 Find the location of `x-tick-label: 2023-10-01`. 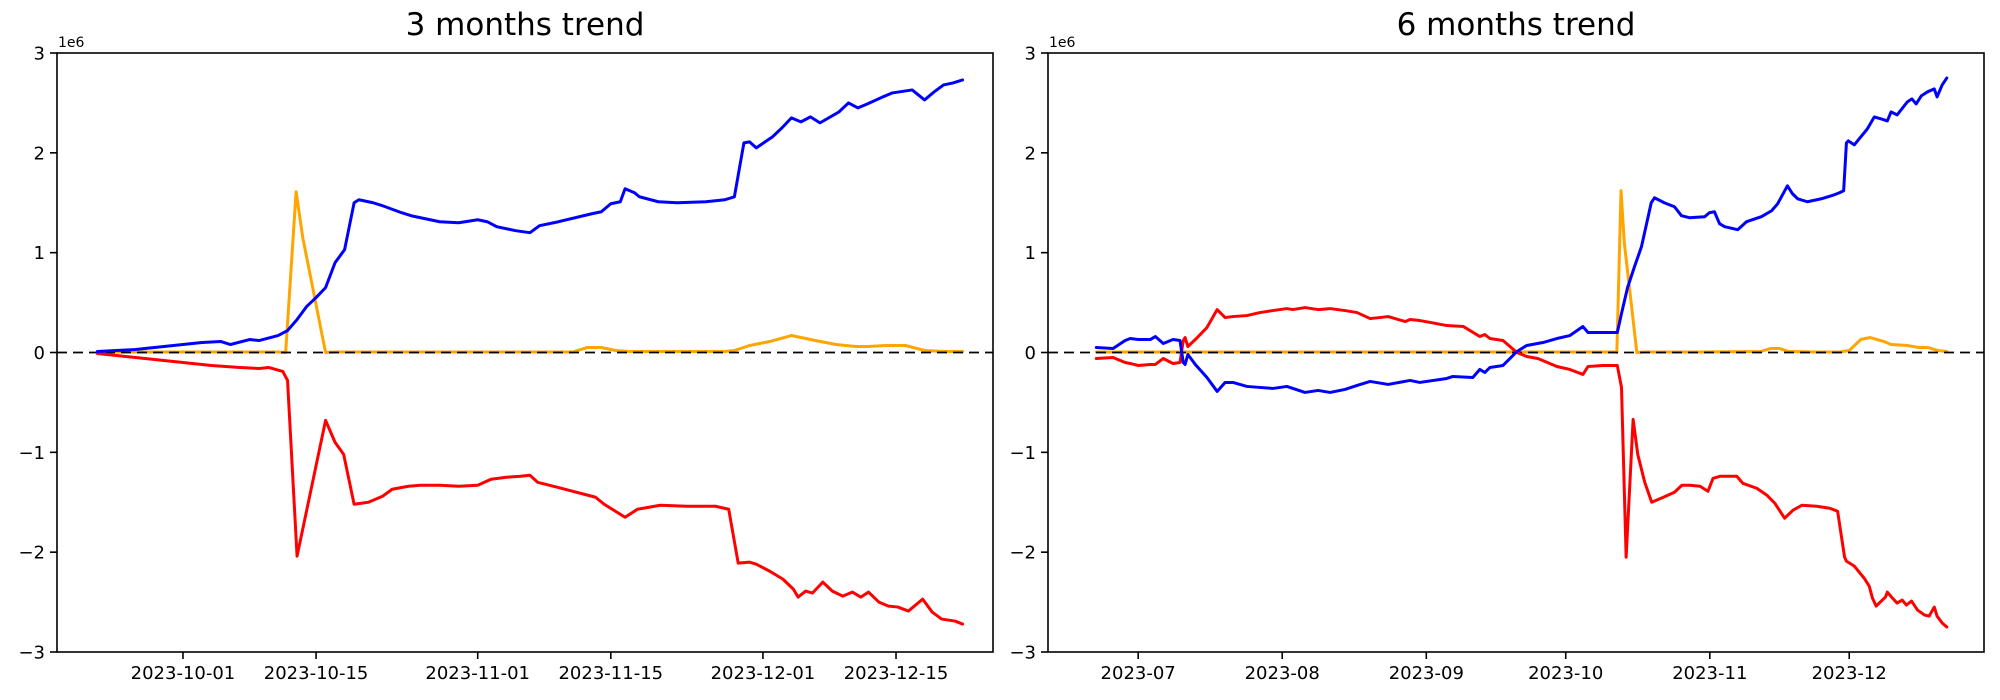

x-tick-label: 2023-10-01 is located at coordinates (183, 673).